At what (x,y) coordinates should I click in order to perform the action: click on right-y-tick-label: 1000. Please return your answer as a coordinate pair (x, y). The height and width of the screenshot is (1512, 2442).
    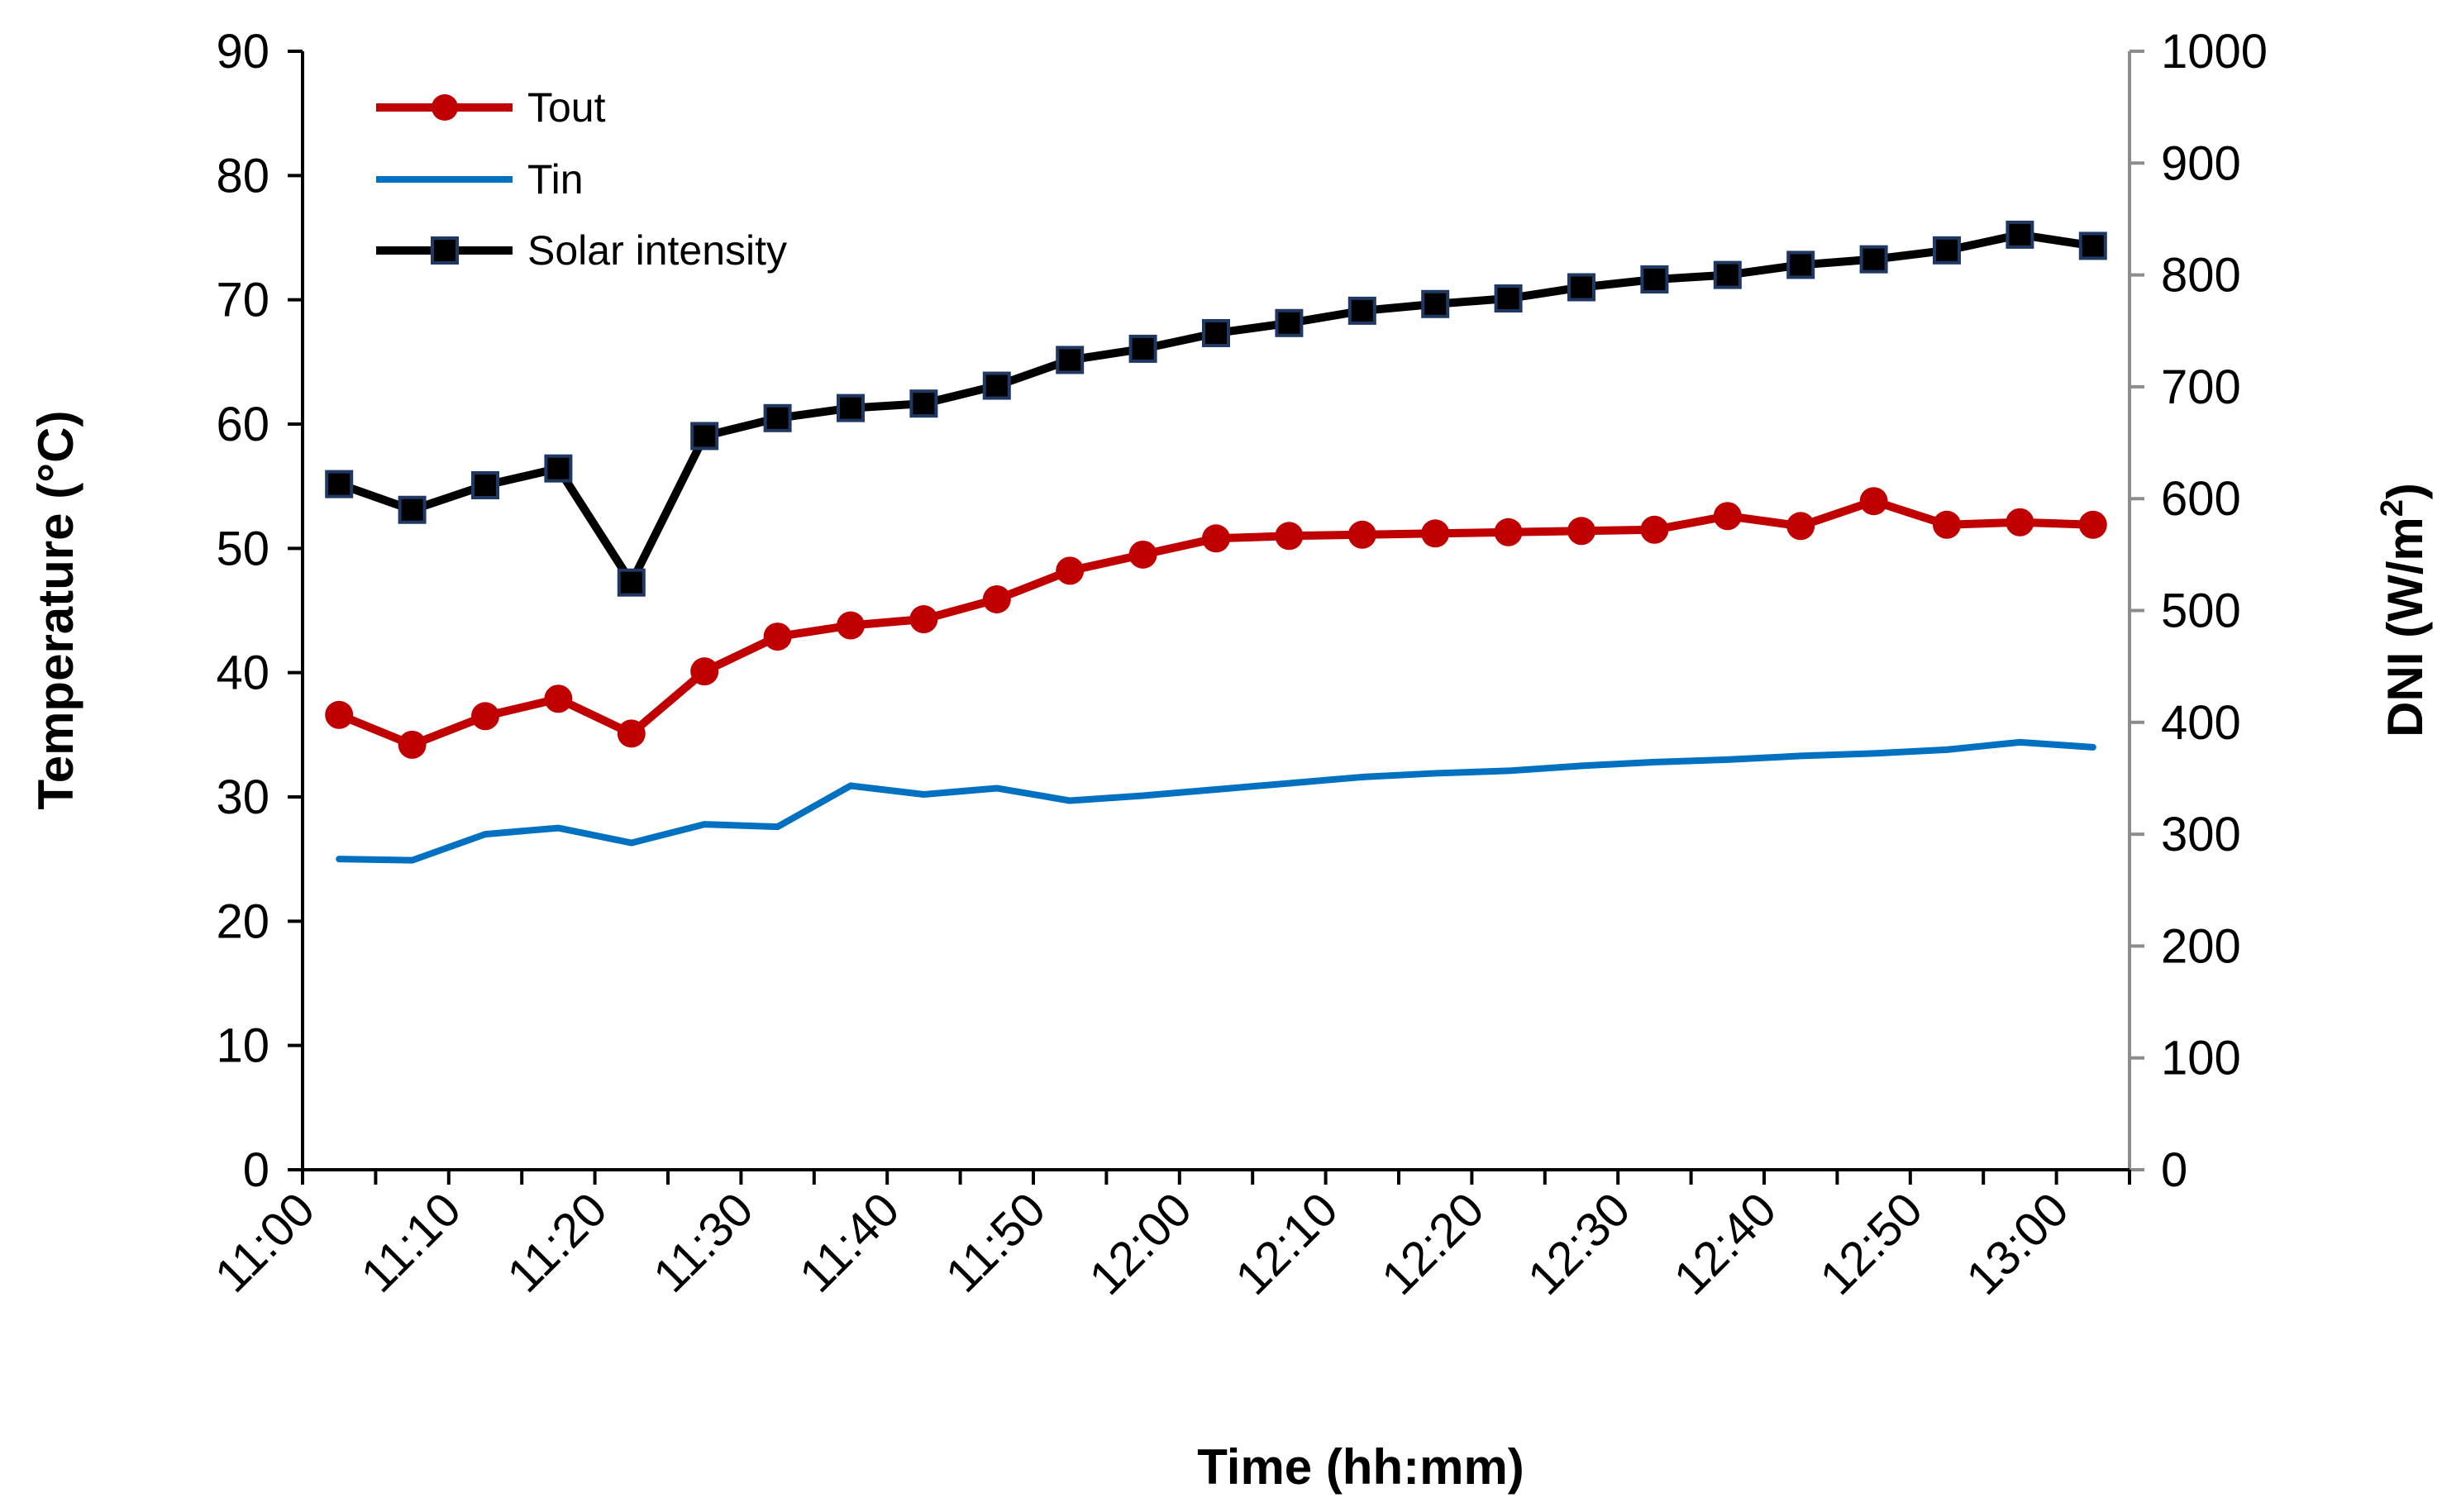
    Looking at the image, I should click on (2214, 52).